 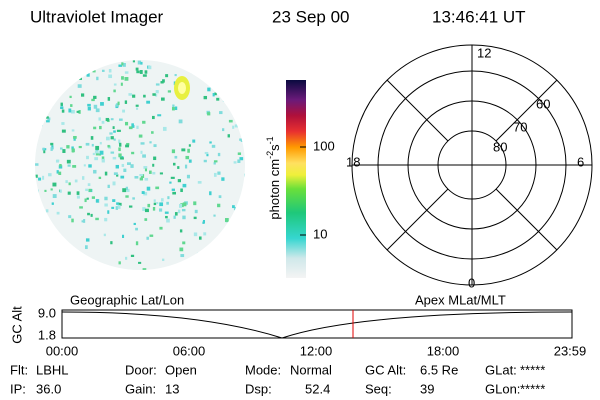 What do you see at coordinates (18, 388) in the screenshot?
I see `field-label: IP:` at bounding box center [18, 388].